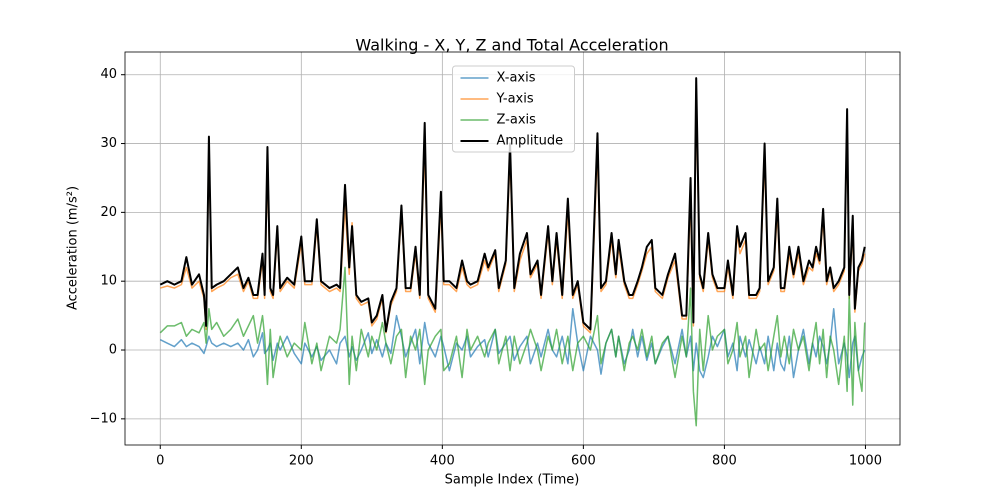  Describe the element at coordinates (516, 78) in the screenshot. I see `legend-label: X-axis` at that location.